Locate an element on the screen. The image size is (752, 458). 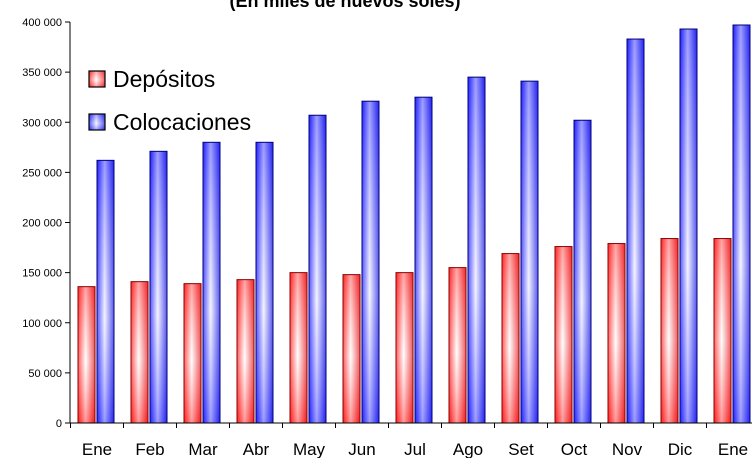
x-tick-label: Mar is located at coordinates (203, 449).